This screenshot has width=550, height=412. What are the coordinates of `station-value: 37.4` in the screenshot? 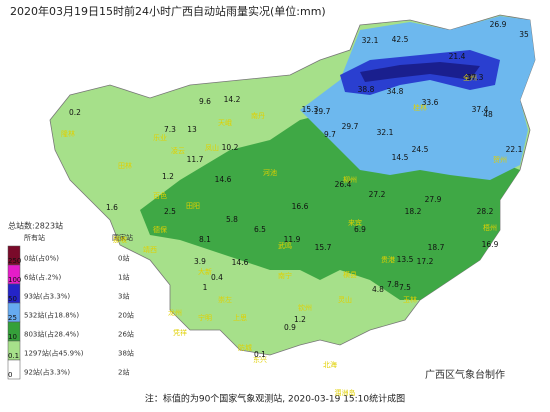 It's located at (480, 109).